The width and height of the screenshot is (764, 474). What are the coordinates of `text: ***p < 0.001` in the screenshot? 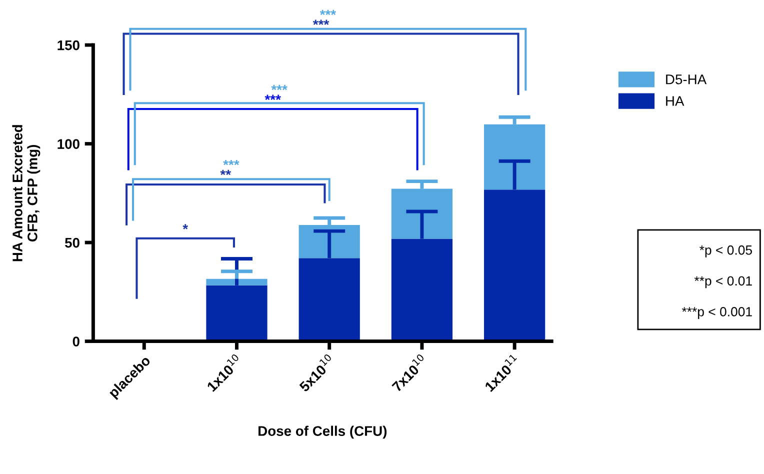 It's located at (717, 313).